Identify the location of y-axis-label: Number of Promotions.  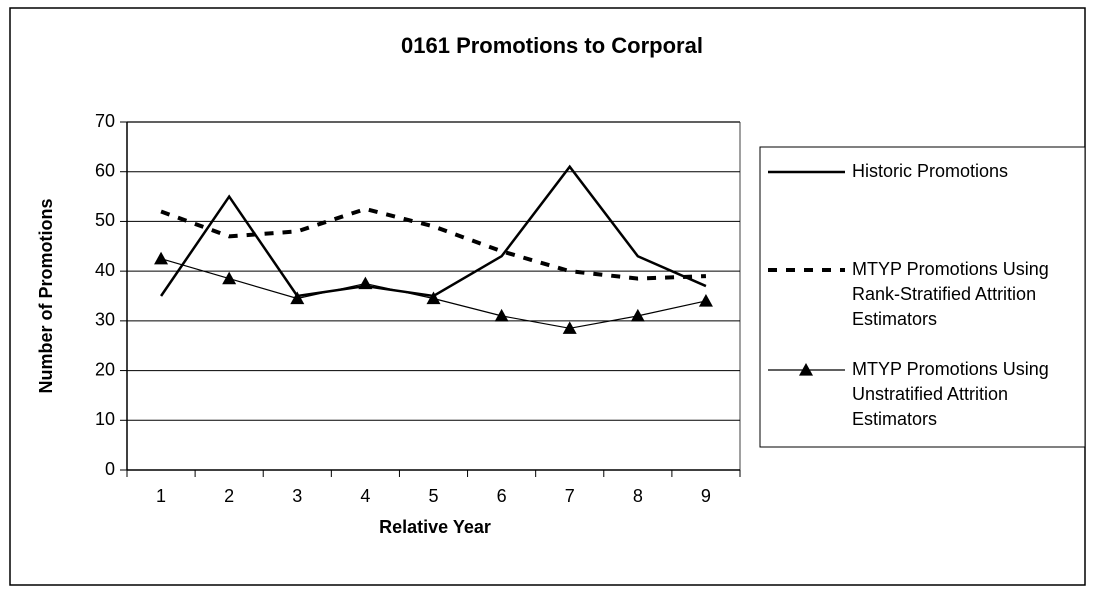
(46, 295).